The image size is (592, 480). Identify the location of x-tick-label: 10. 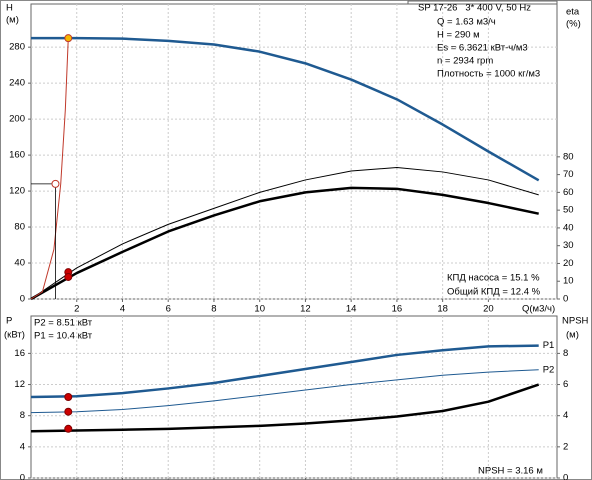
(259, 309).